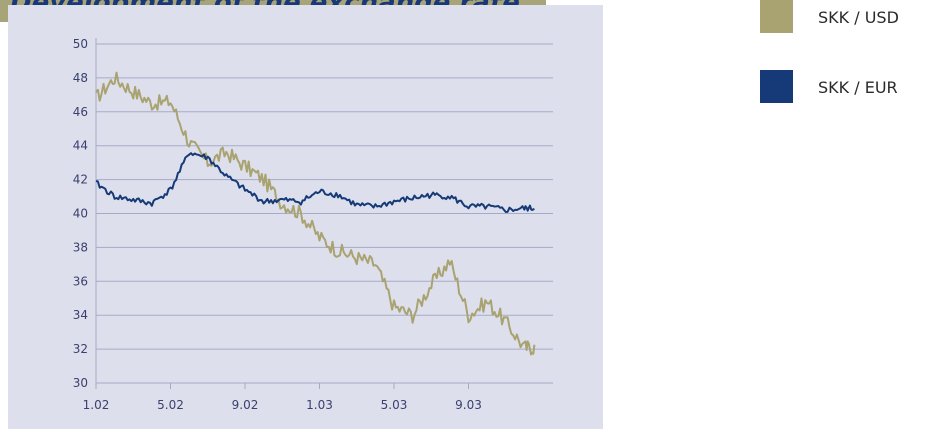 This screenshot has height=432, width=929. Describe the element at coordinates (80, 112) in the screenshot. I see `y-tick-label: 46` at that location.